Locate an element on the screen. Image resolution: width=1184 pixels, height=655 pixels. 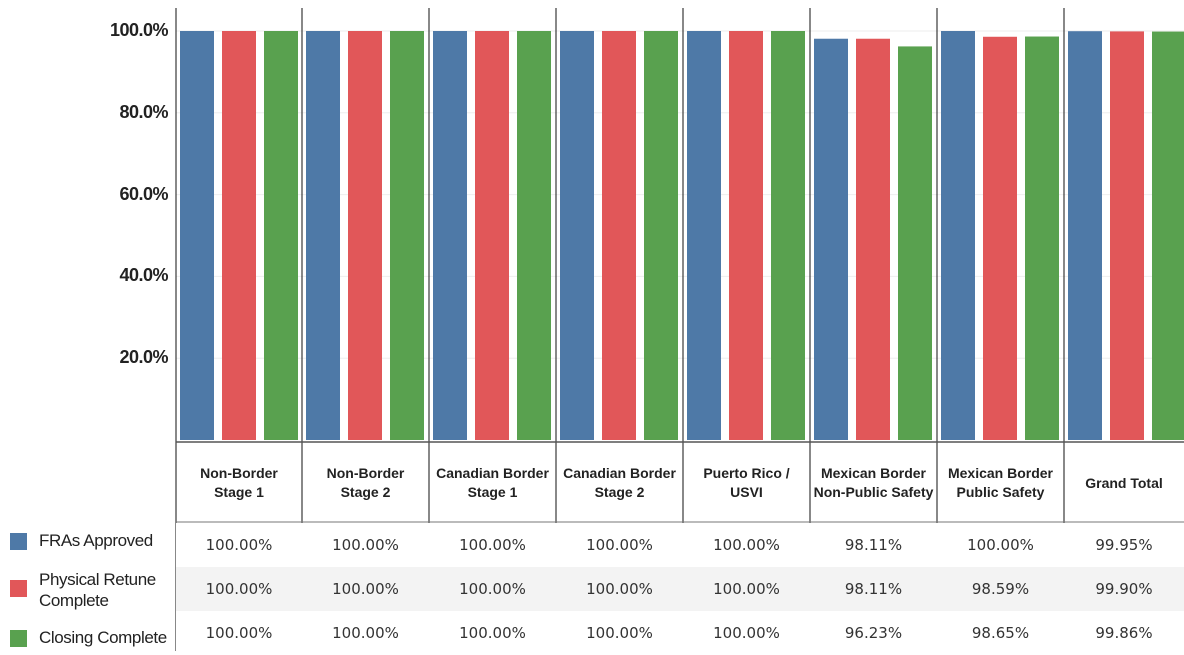
category-header: Canadian Border Stage 1 is located at coordinates (492, 482).